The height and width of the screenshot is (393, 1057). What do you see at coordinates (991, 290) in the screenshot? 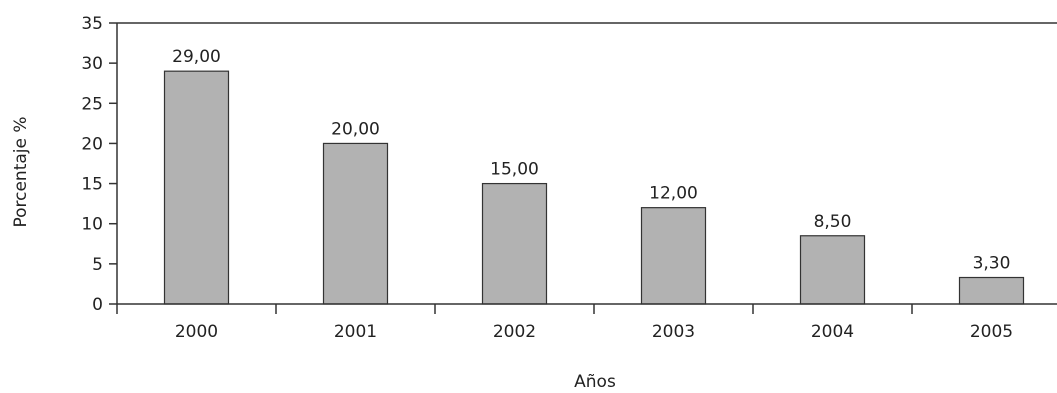
I see `bar-2005` at bounding box center [991, 290].